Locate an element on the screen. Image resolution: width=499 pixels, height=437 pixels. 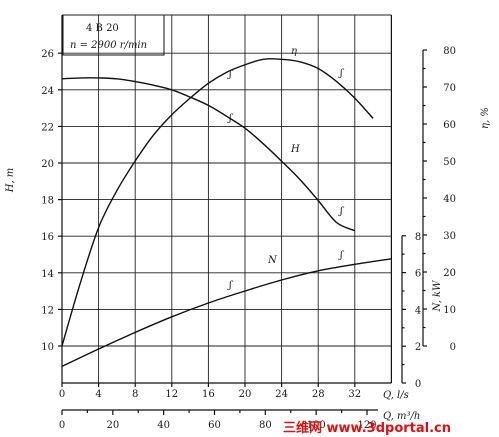
y-right-eta-tick-label: 10 is located at coordinates (449, 310).